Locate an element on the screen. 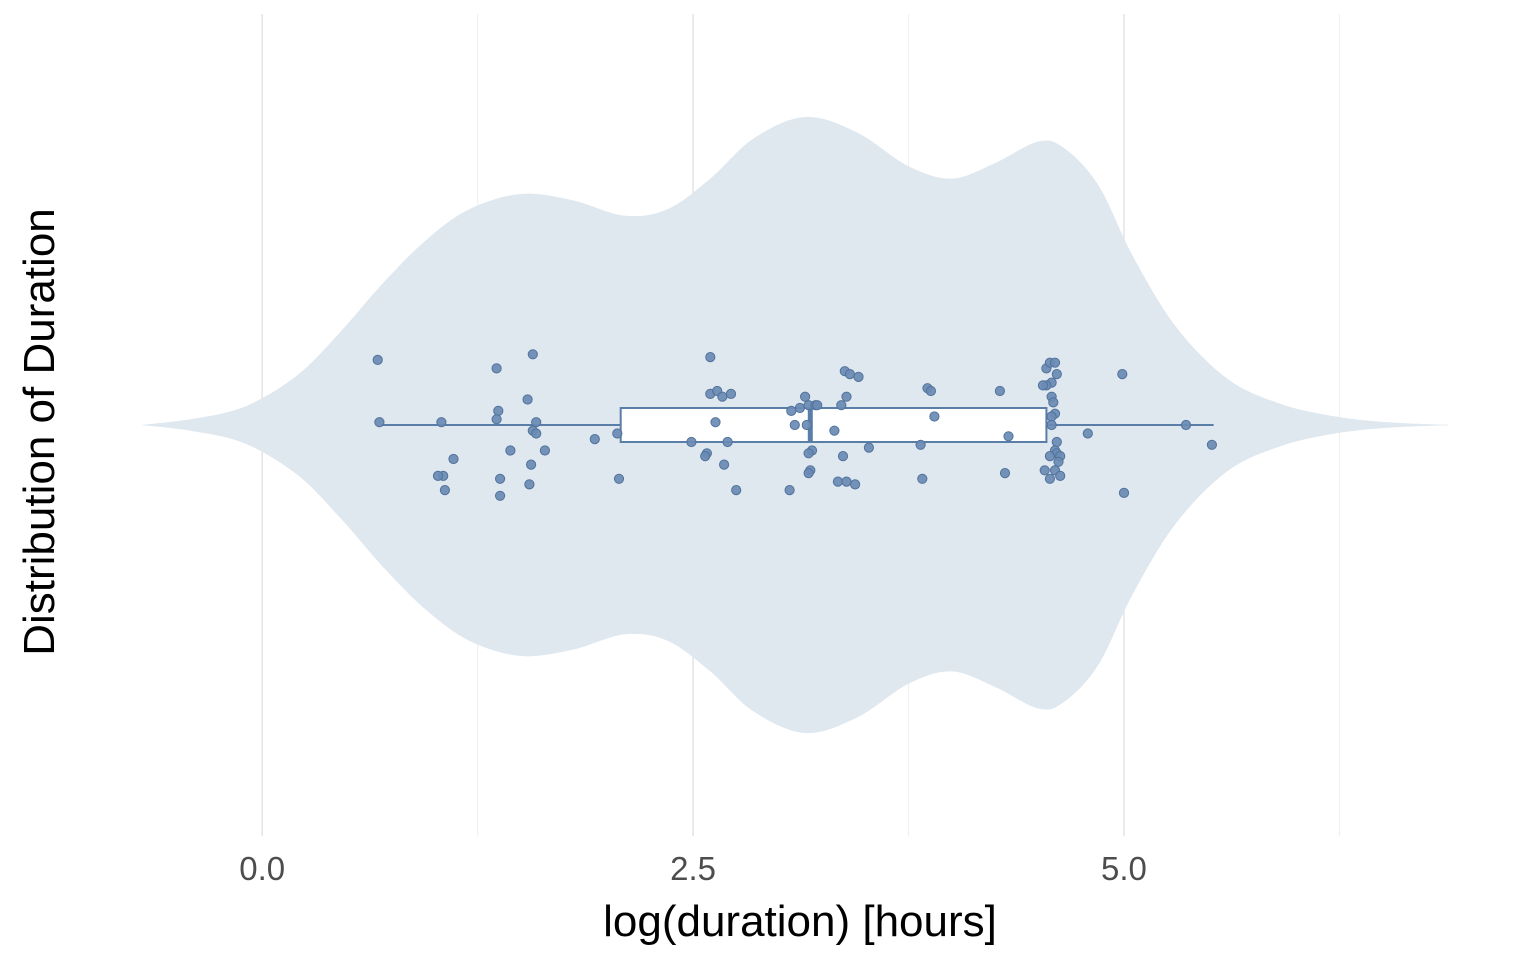  x-tick-label: 5.0 is located at coordinates (1124, 868).